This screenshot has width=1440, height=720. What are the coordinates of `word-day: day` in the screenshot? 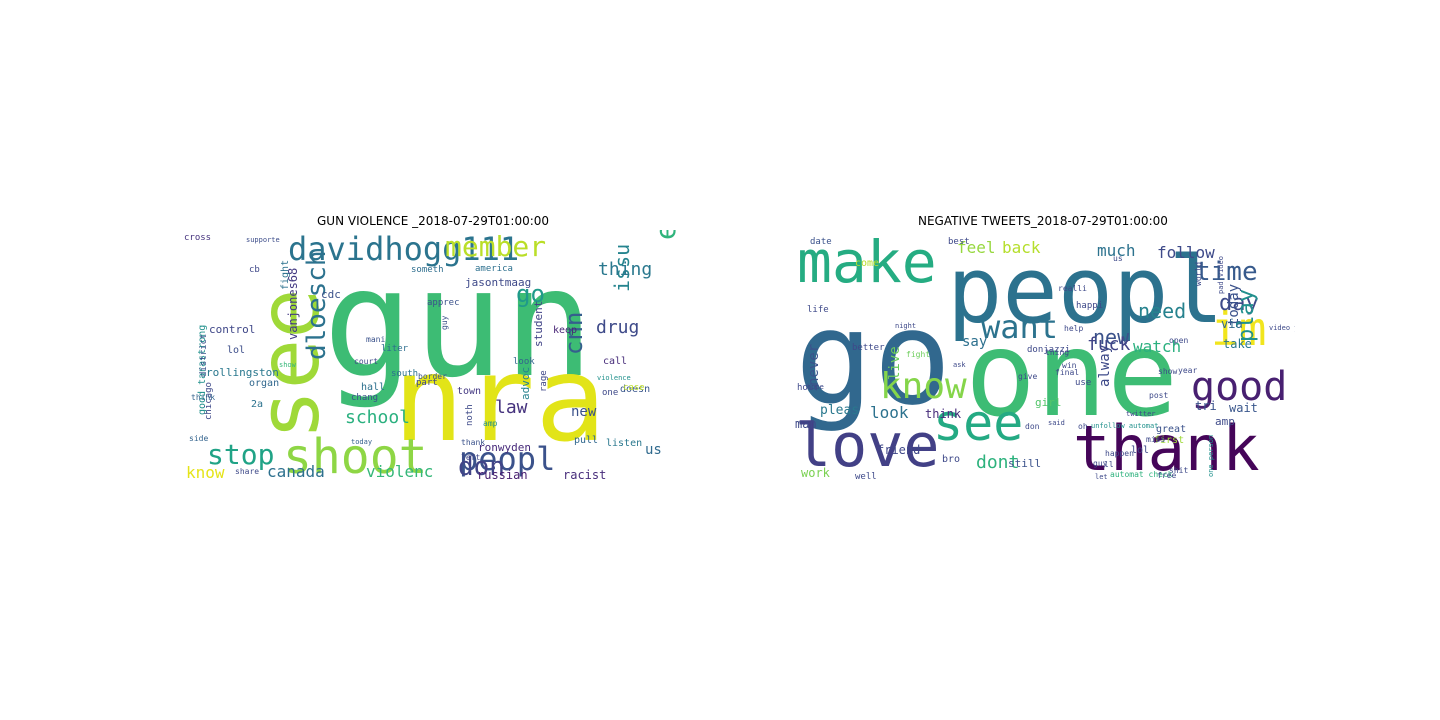 It's located at (1239, 303).